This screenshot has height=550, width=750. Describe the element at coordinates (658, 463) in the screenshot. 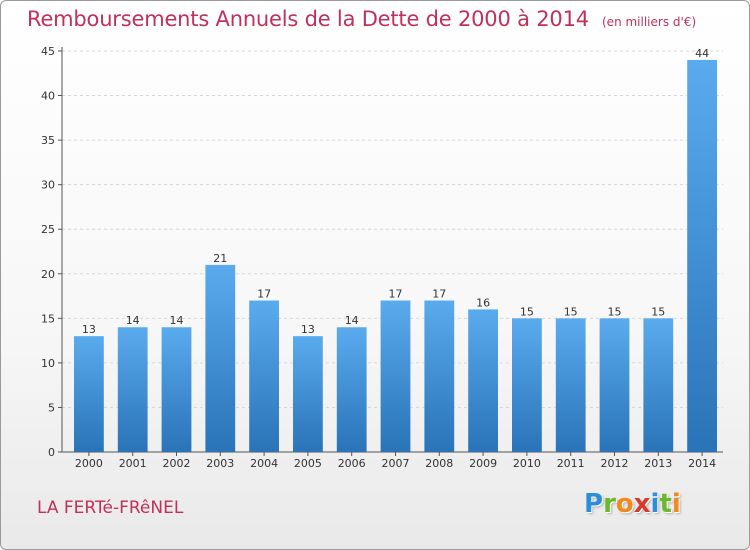

I see `x-tick-label: 2013` at that location.